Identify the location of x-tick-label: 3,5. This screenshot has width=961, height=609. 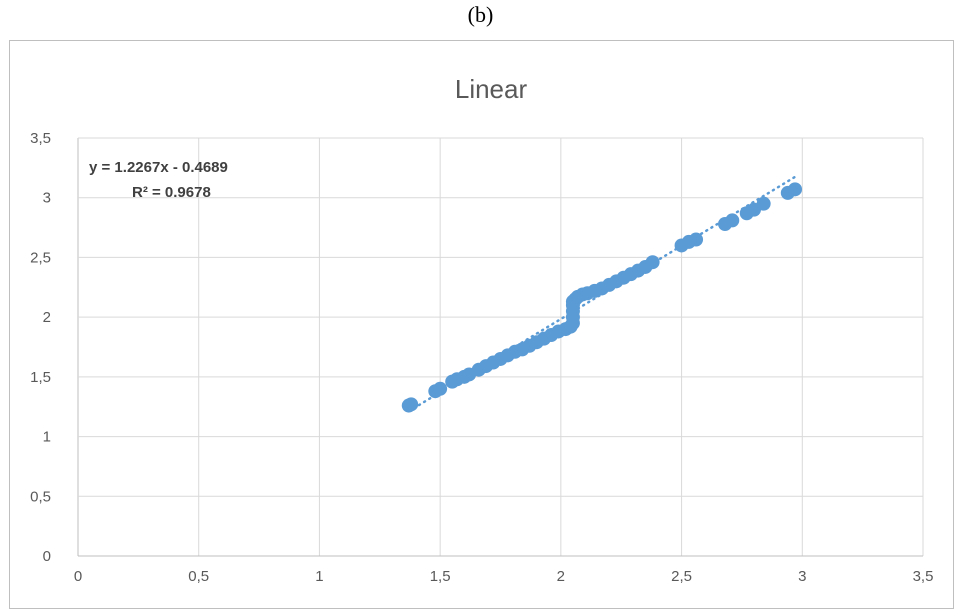
(923, 576).